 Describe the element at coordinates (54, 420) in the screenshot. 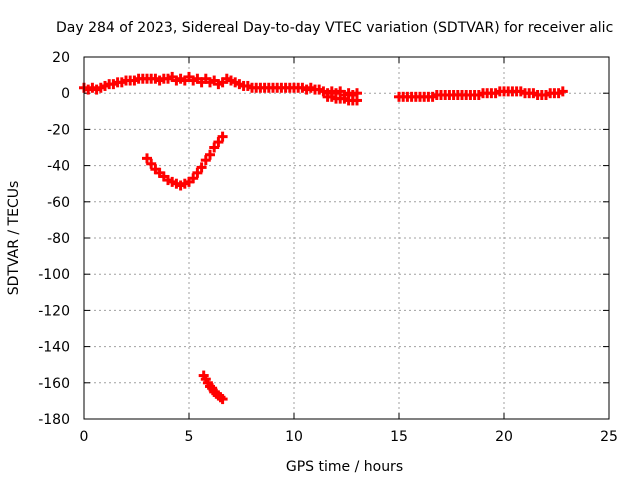

I see `y-tick-label: -180` at that location.